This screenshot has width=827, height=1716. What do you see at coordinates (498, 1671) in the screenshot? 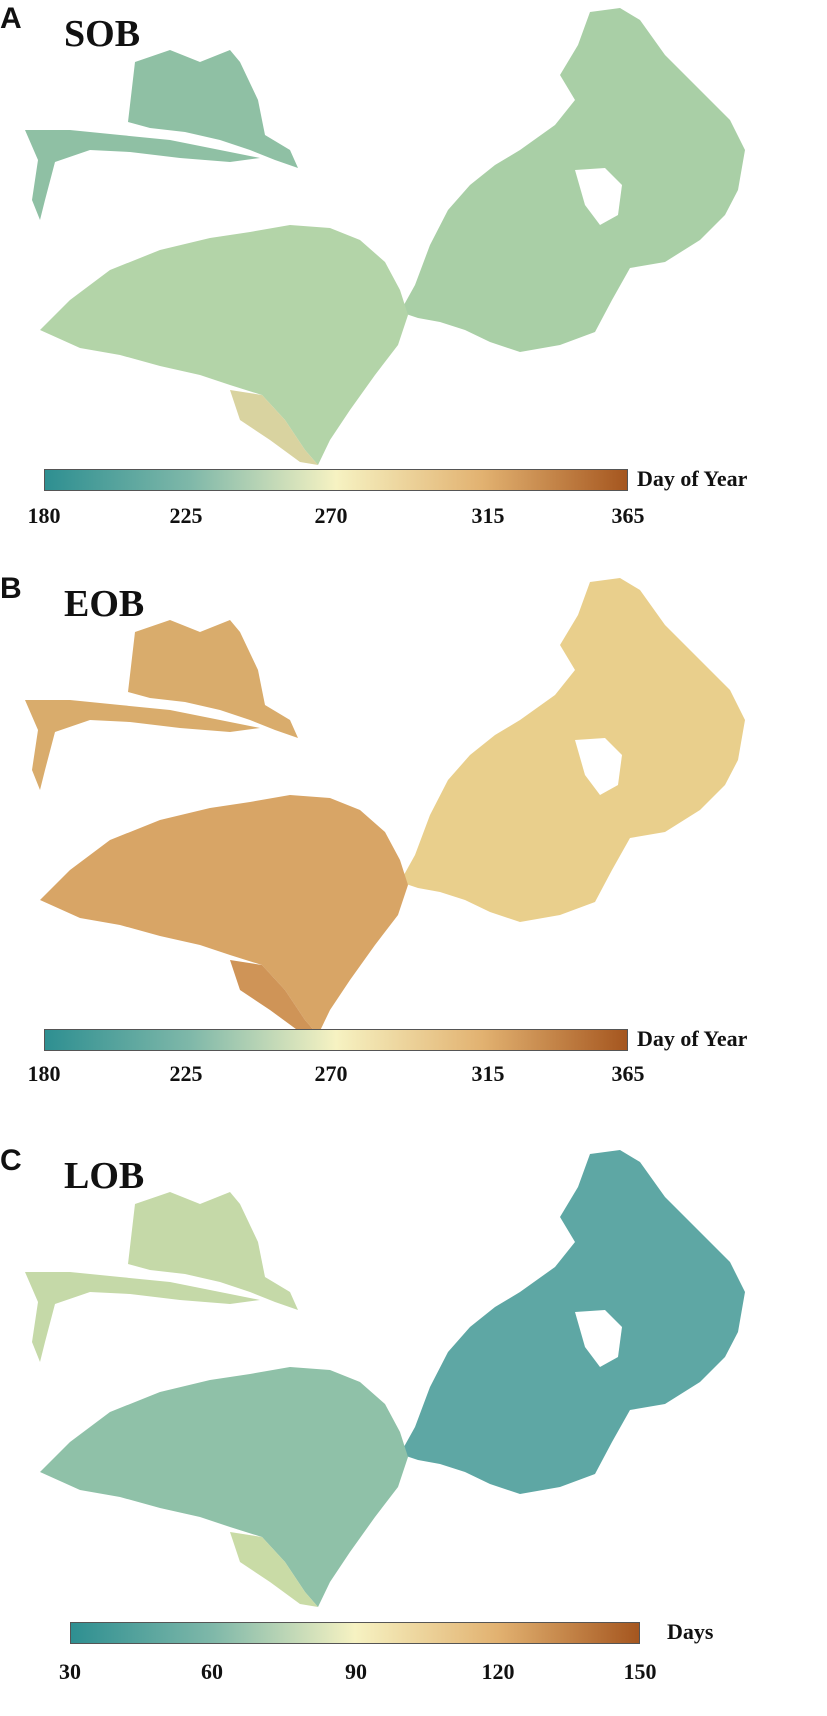
I see `colorbar-tick: 120` at bounding box center [498, 1671].